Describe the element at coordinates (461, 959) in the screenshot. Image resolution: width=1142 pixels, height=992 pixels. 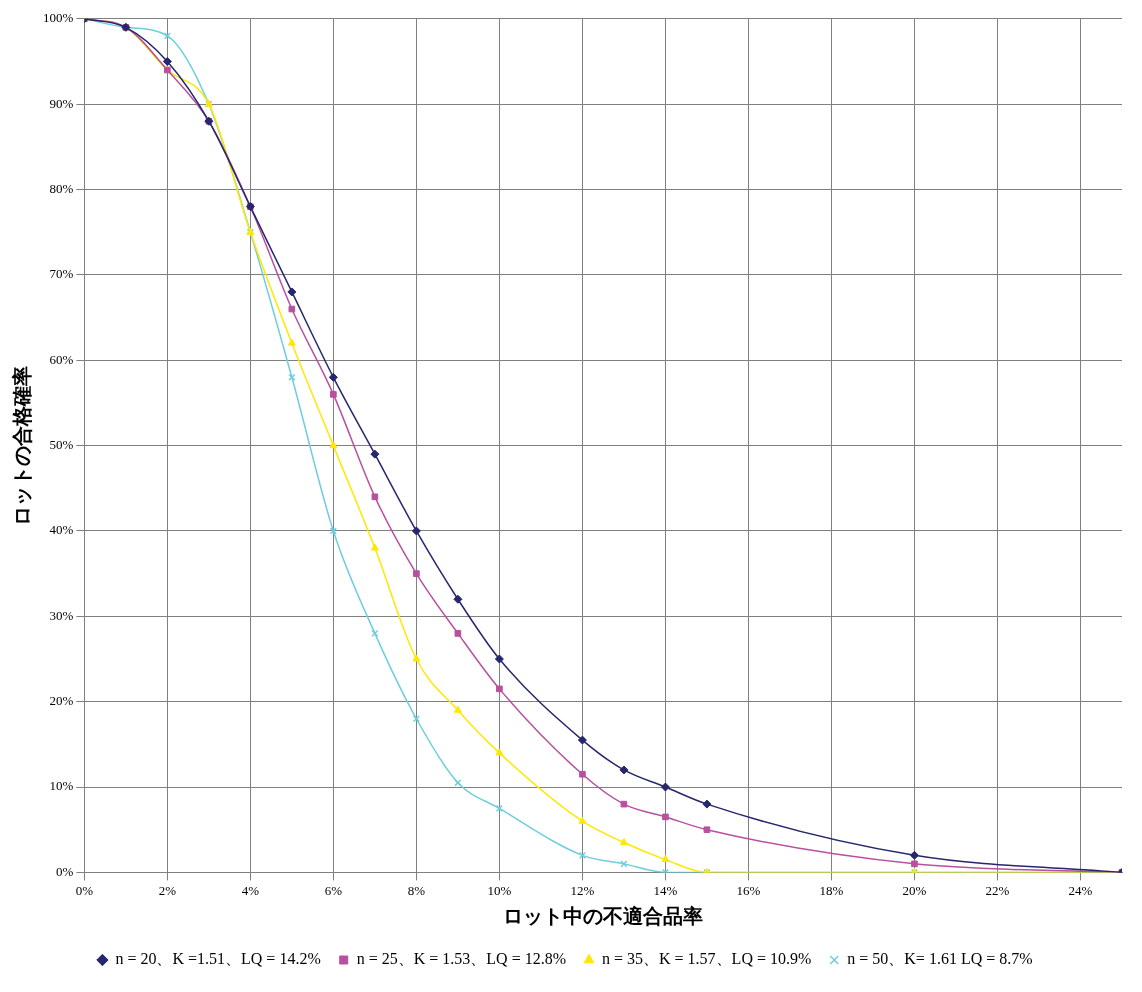
I see `legend-label: n = 25、K = 1.53、LQ = 12.8%` at that location.